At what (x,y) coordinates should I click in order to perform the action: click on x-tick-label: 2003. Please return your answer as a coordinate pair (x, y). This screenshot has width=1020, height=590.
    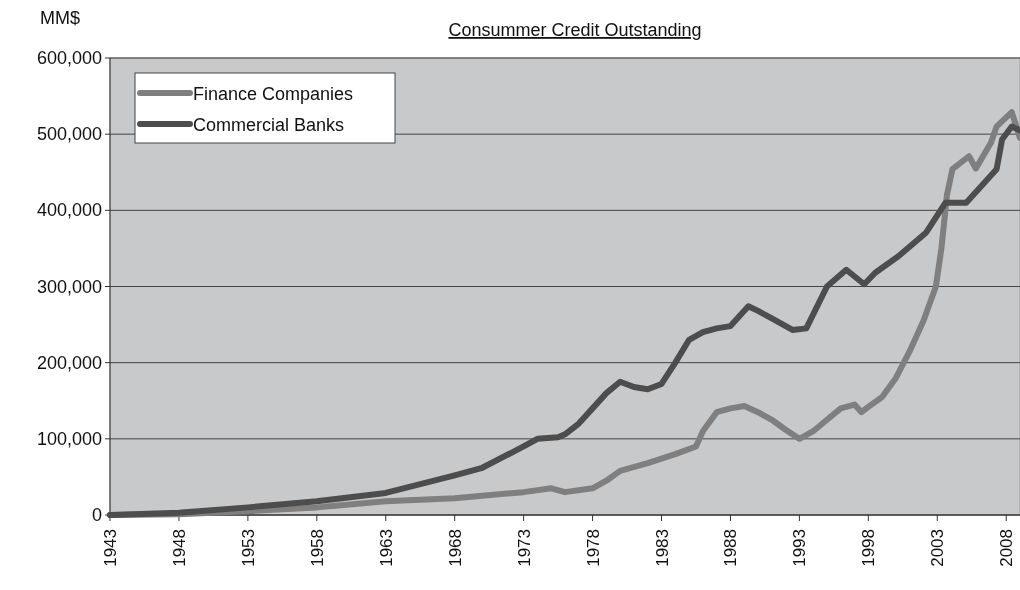
    Looking at the image, I should click on (938, 548).